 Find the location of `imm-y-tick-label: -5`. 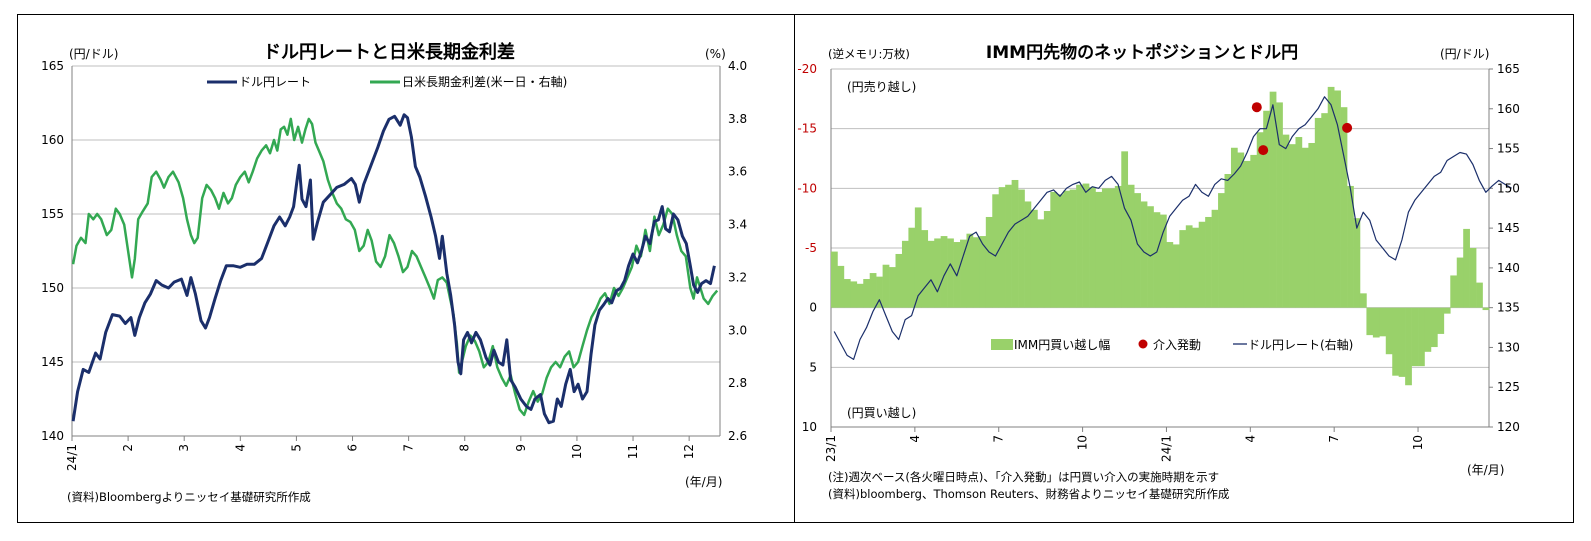

imm-y-tick-label: -5 is located at coordinates (811, 248).